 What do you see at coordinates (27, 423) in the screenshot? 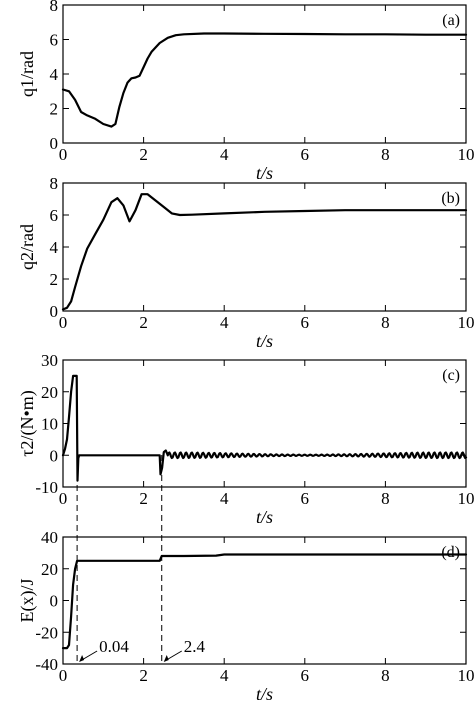
I see `y-axis-label: τ2/(N•m)` at bounding box center [27, 423].